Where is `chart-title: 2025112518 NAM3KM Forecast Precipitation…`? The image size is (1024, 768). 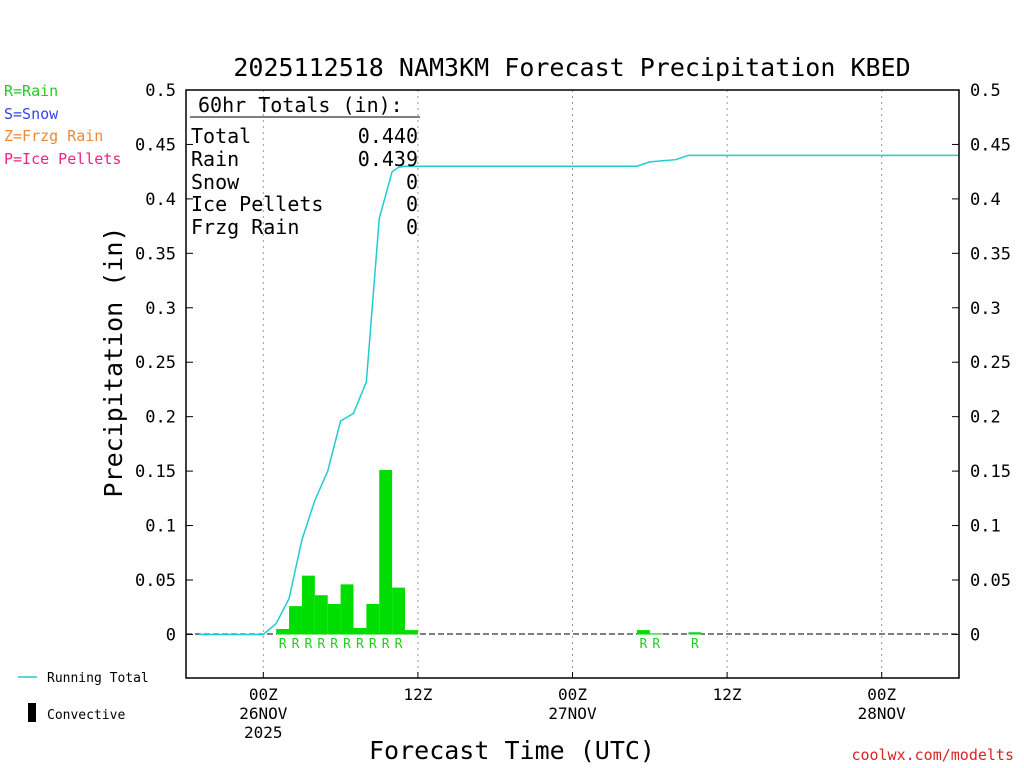
chart-title: 2025112518 NAM3KM Forecast Precipitation… is located at coordinates (571, 67).